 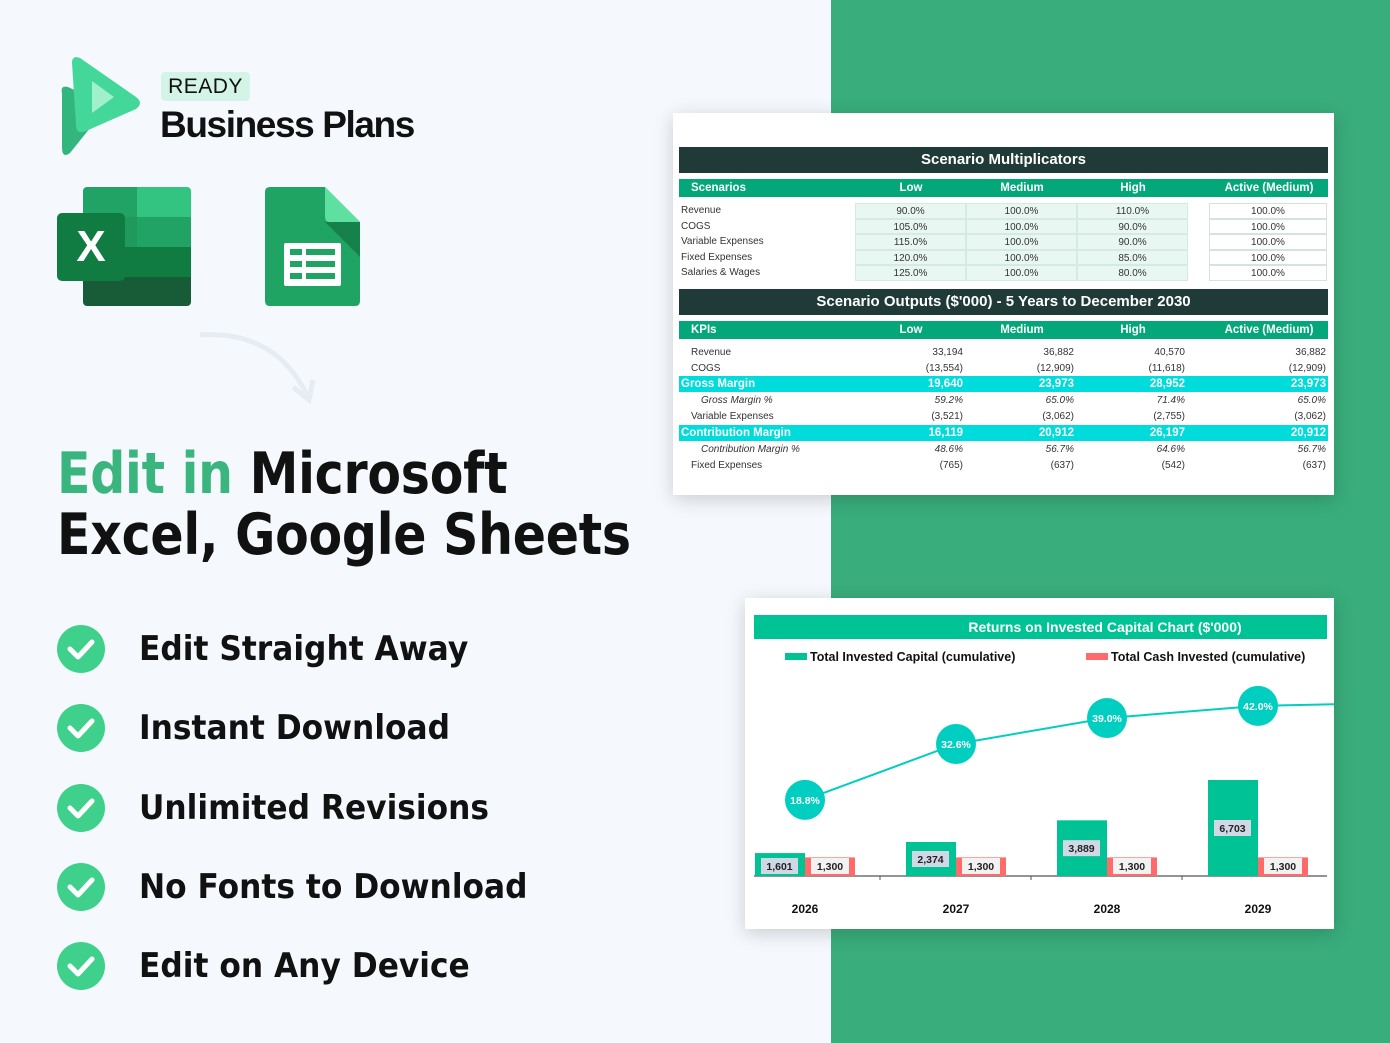 I want to click on arrow-decoration-icon, so click(x=257, y=368).